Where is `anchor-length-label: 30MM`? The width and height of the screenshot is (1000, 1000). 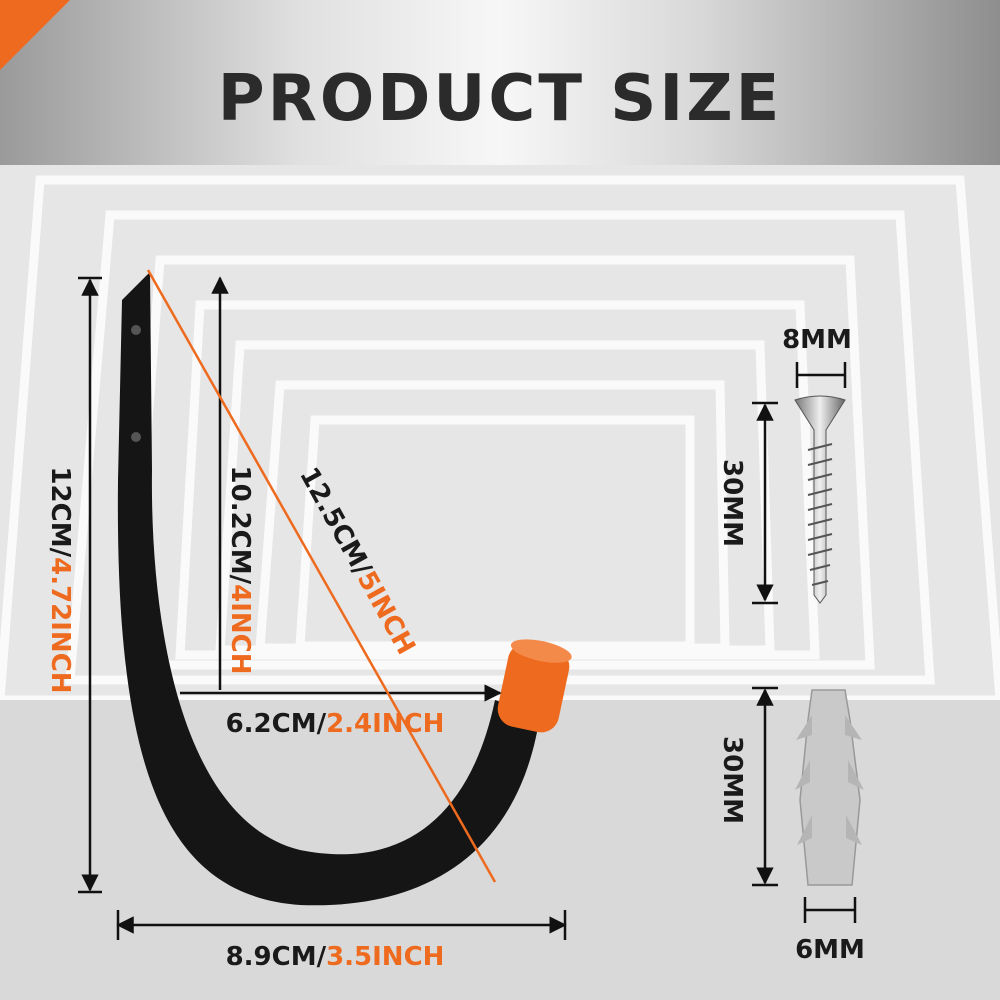 anchor-length-label: 30MM is located at coordinates (732, 780).